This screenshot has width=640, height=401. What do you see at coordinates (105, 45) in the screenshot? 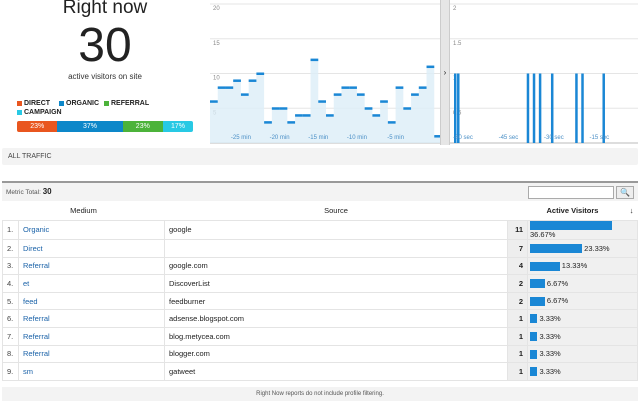
I see `active-visitor-count: 30` at bounding box center [105, 45].